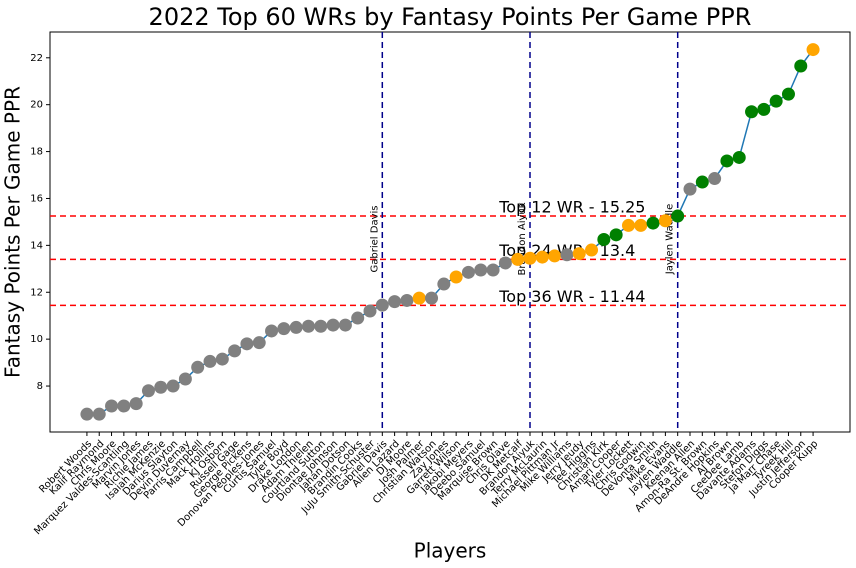 The height and width of the screenshot is (568, 856). Describe the element at coordinates (571, 207) in the screenshot. I see `threshold-label: Top 12 WR - 15.25` at that location.